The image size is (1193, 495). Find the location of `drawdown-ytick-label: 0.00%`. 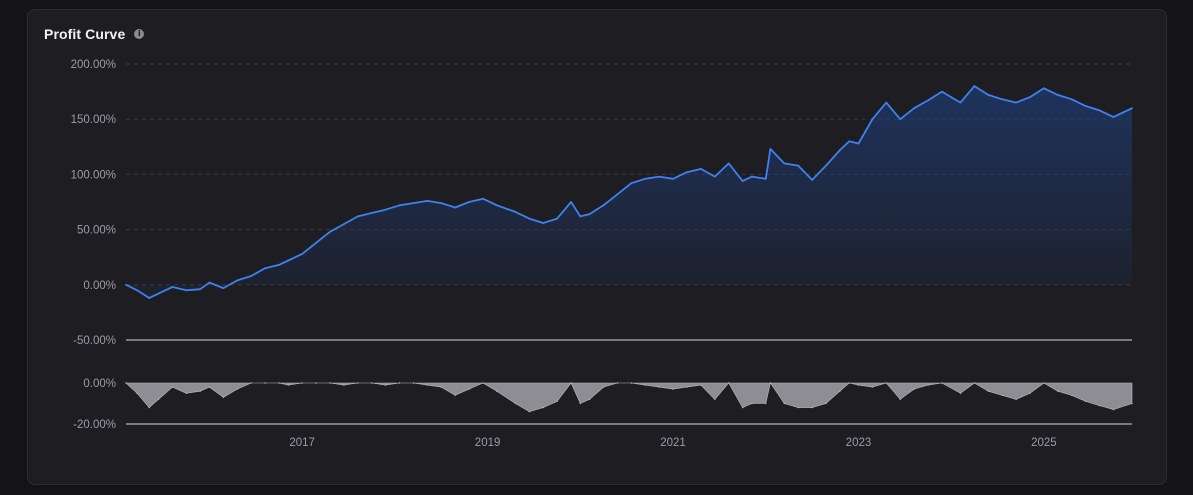

drawdown-ytick-label: 0.00% is located at coordinates (99, 384).